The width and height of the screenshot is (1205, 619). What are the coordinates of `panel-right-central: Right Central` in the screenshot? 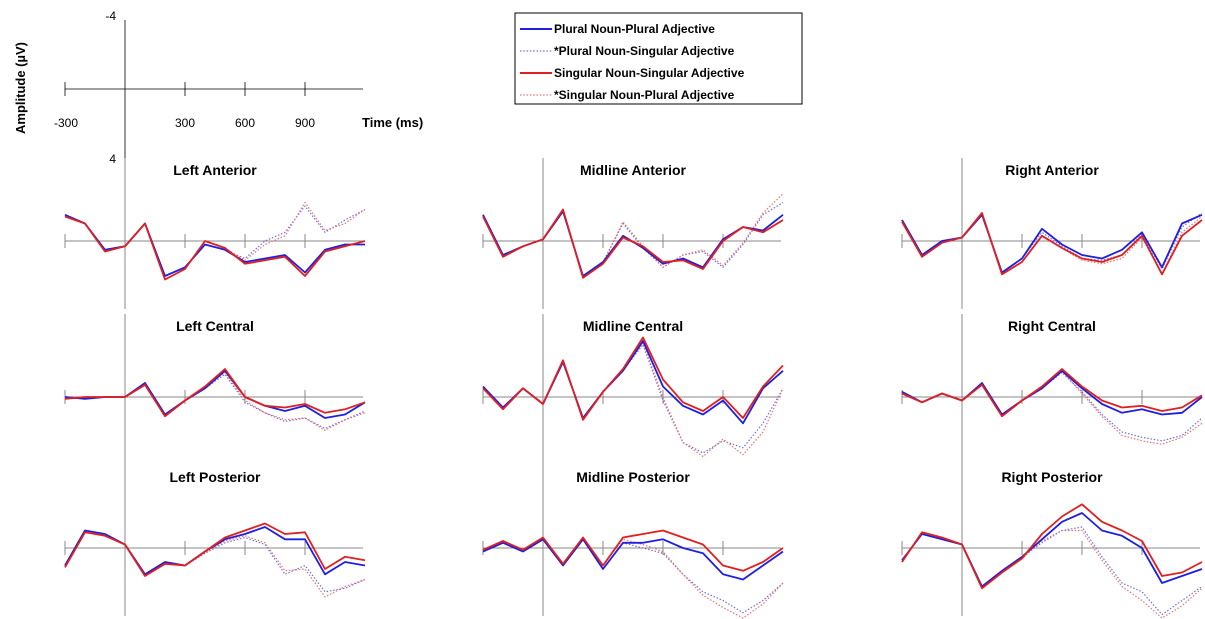 It's located at (1052, 389).